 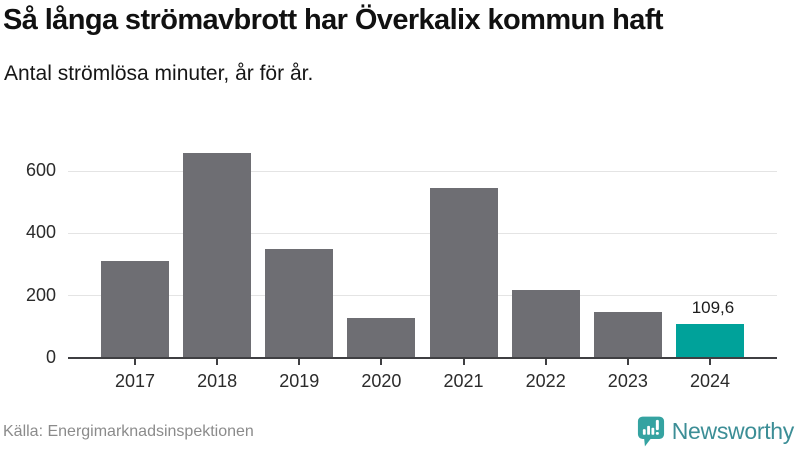 I want to click on bar-2021, so click(x=463, y=273).